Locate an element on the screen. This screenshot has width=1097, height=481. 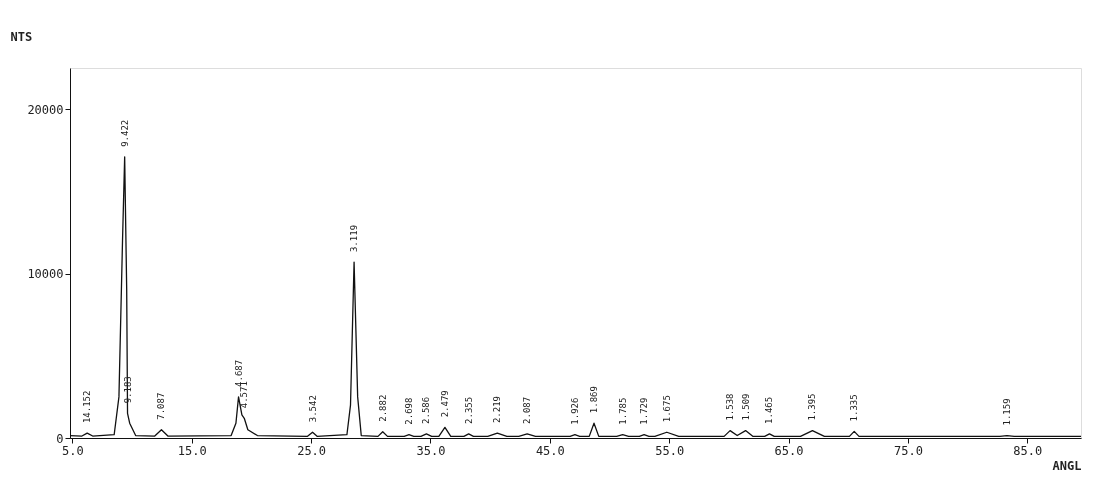
y-tick-label: 0 is located at coordinates (60, 438).